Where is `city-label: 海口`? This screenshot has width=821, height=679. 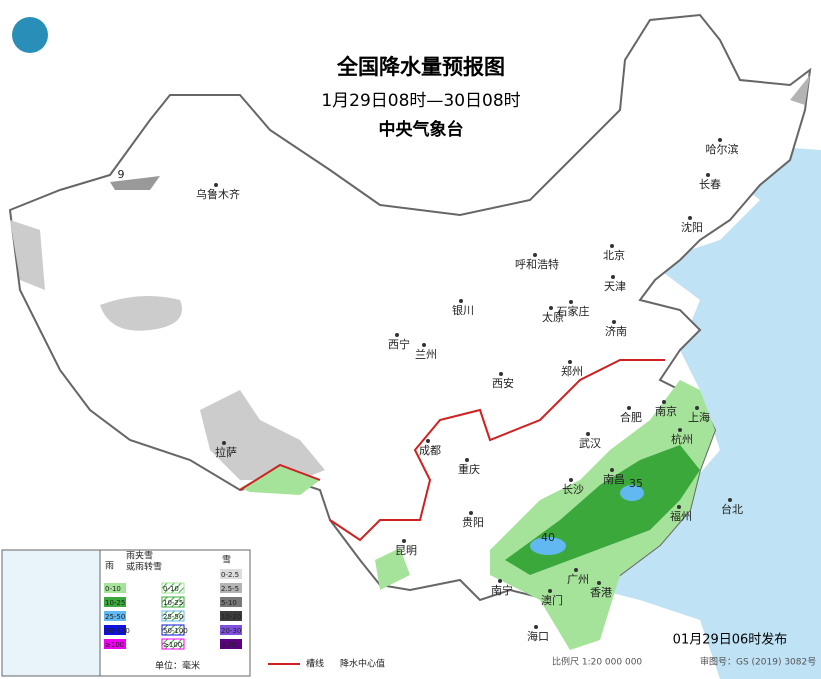 city-label: 海口 is located at coordinates (538, 636).